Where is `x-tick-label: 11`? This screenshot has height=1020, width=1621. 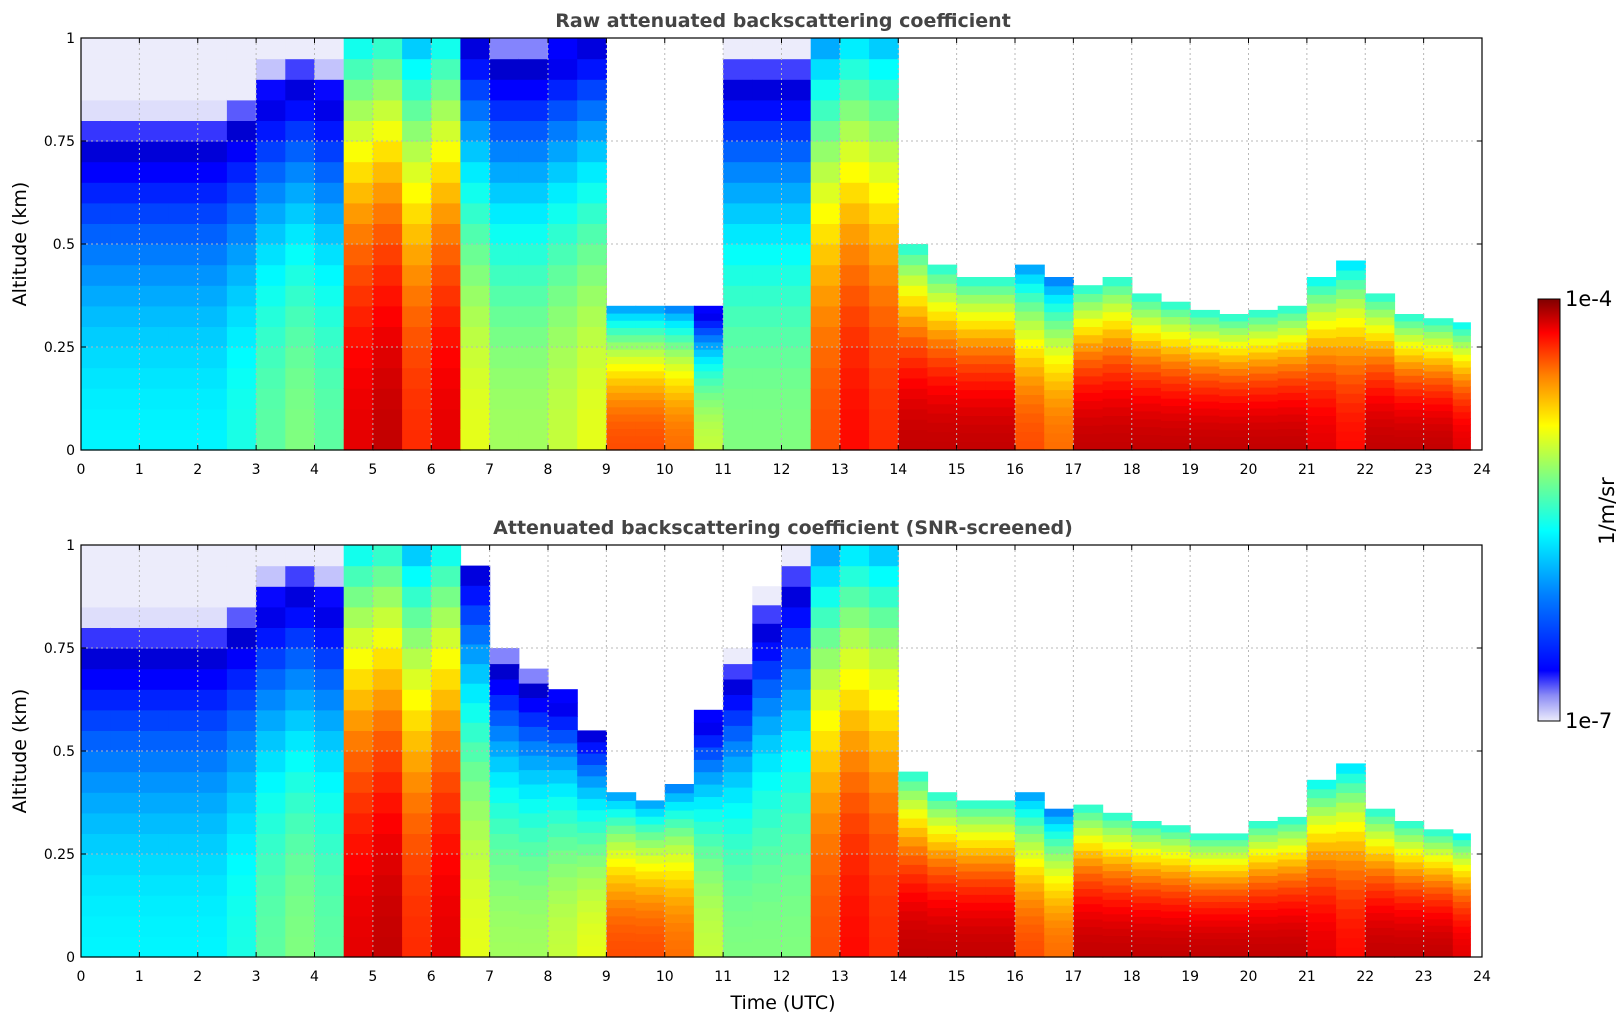 x-tick-label: 11 is located at coordinates (723, 470).